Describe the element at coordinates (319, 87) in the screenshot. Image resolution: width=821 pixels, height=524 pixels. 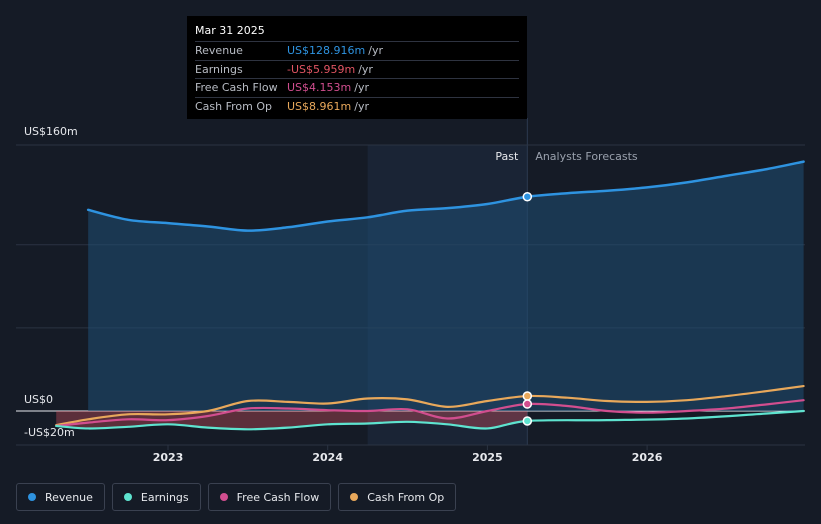
I see `tooltip-value: US$4.153m` at that location.